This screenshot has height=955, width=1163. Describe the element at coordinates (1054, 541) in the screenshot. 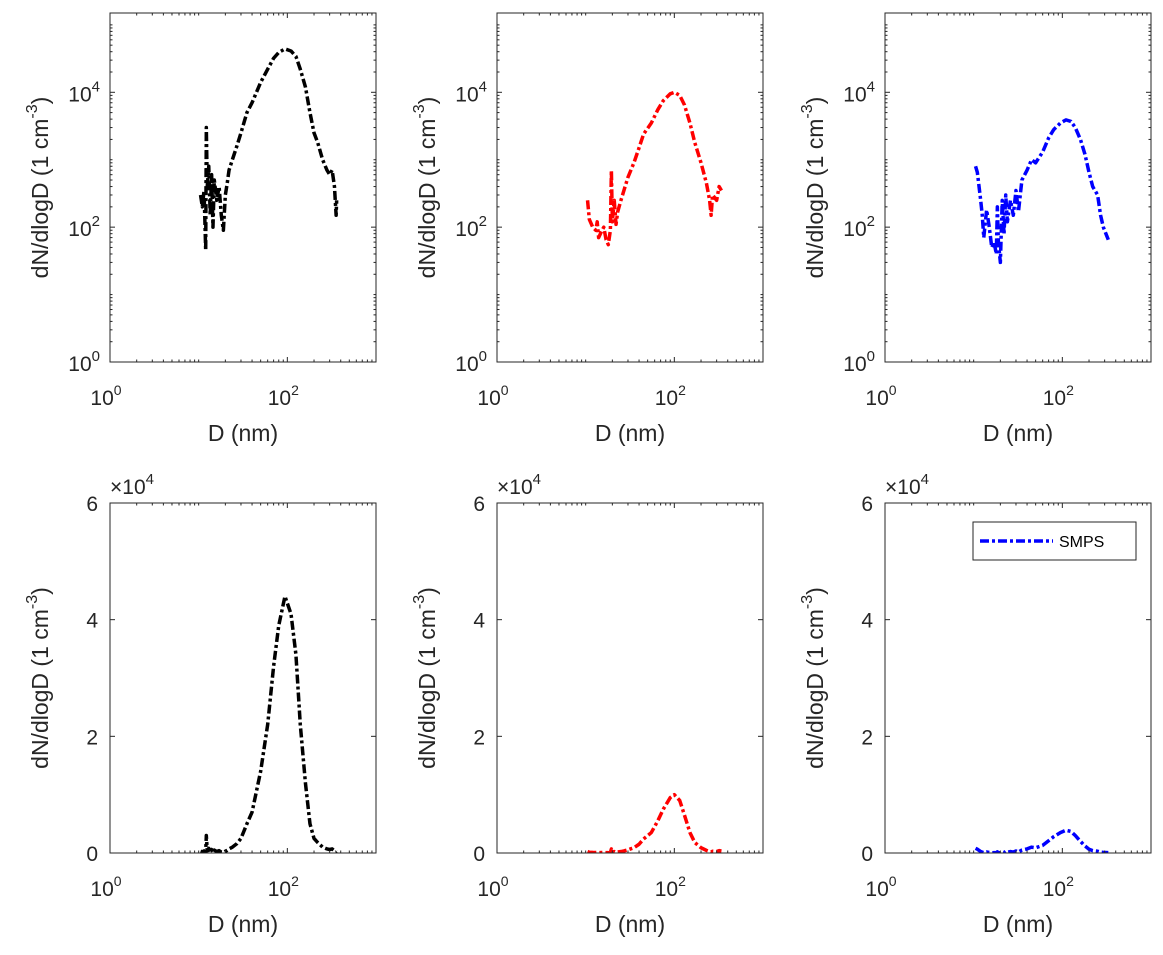

I see `legend-box` at that location.